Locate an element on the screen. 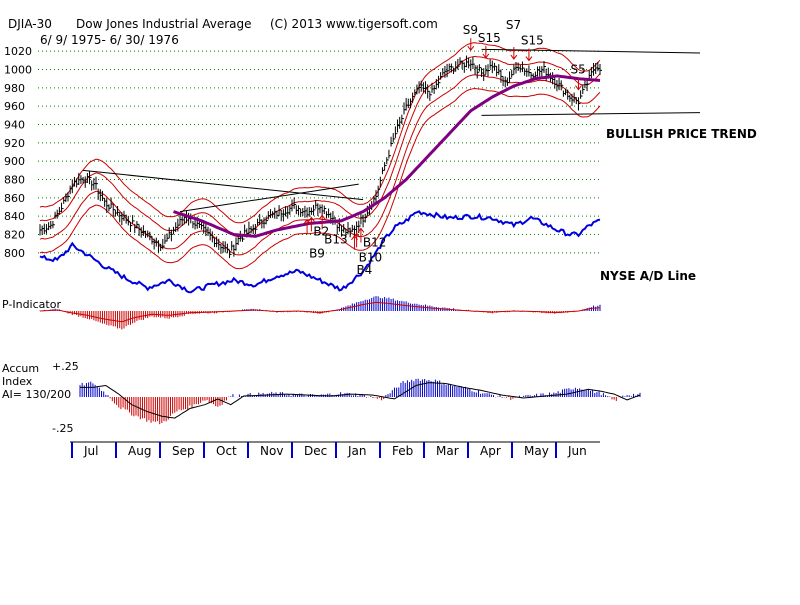 Image resolution: width=800 pixels, height=605 pixels. ad-line-layer is located at coordinates (320, 252).